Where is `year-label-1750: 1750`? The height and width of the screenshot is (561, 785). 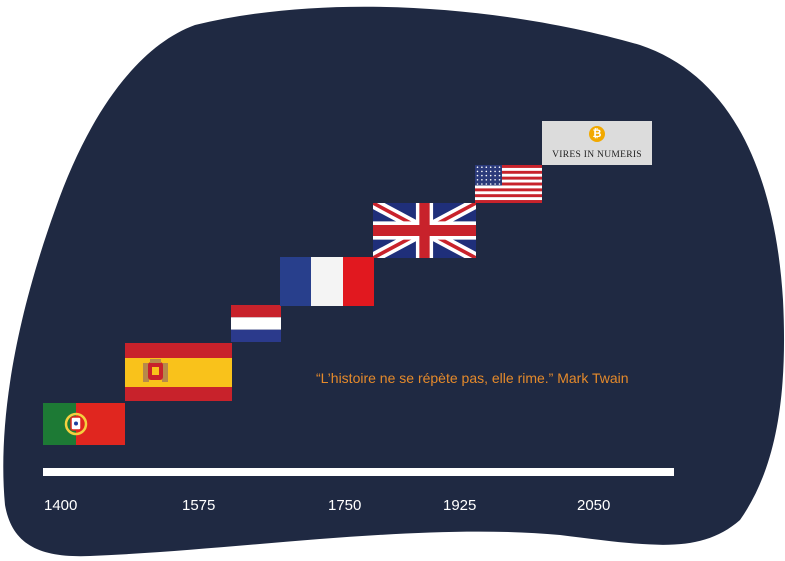
year-label-1750: 1750 is located at coordinates (345, 505).